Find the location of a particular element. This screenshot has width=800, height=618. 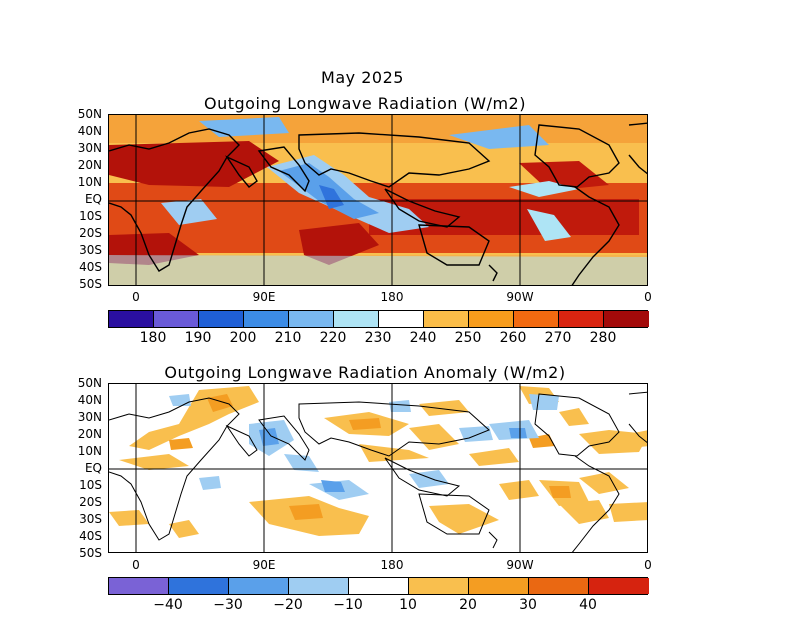

colorbar-label: 260 is located at coordinates (513, 338).